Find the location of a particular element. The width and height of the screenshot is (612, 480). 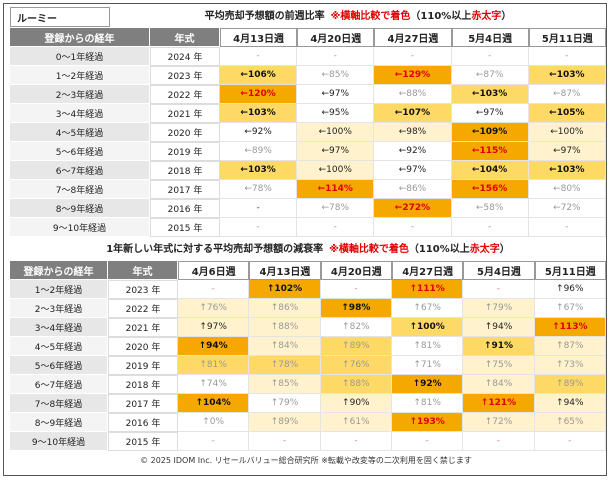

data-cell: ↑100% is located at coordinates (427, 327).